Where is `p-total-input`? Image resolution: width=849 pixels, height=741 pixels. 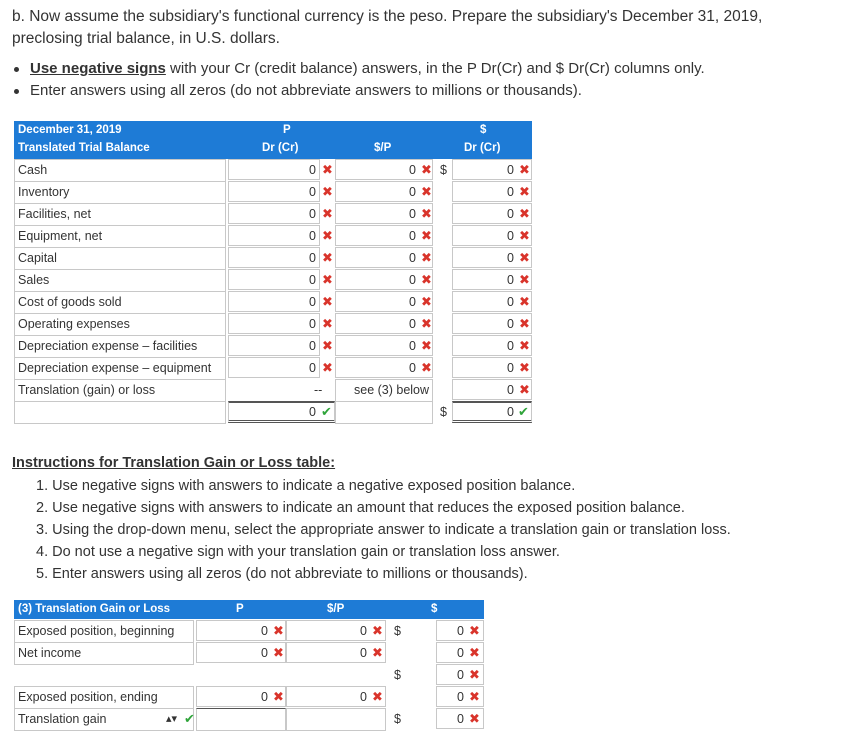 p-total-input is located at coordinates (281, 412).